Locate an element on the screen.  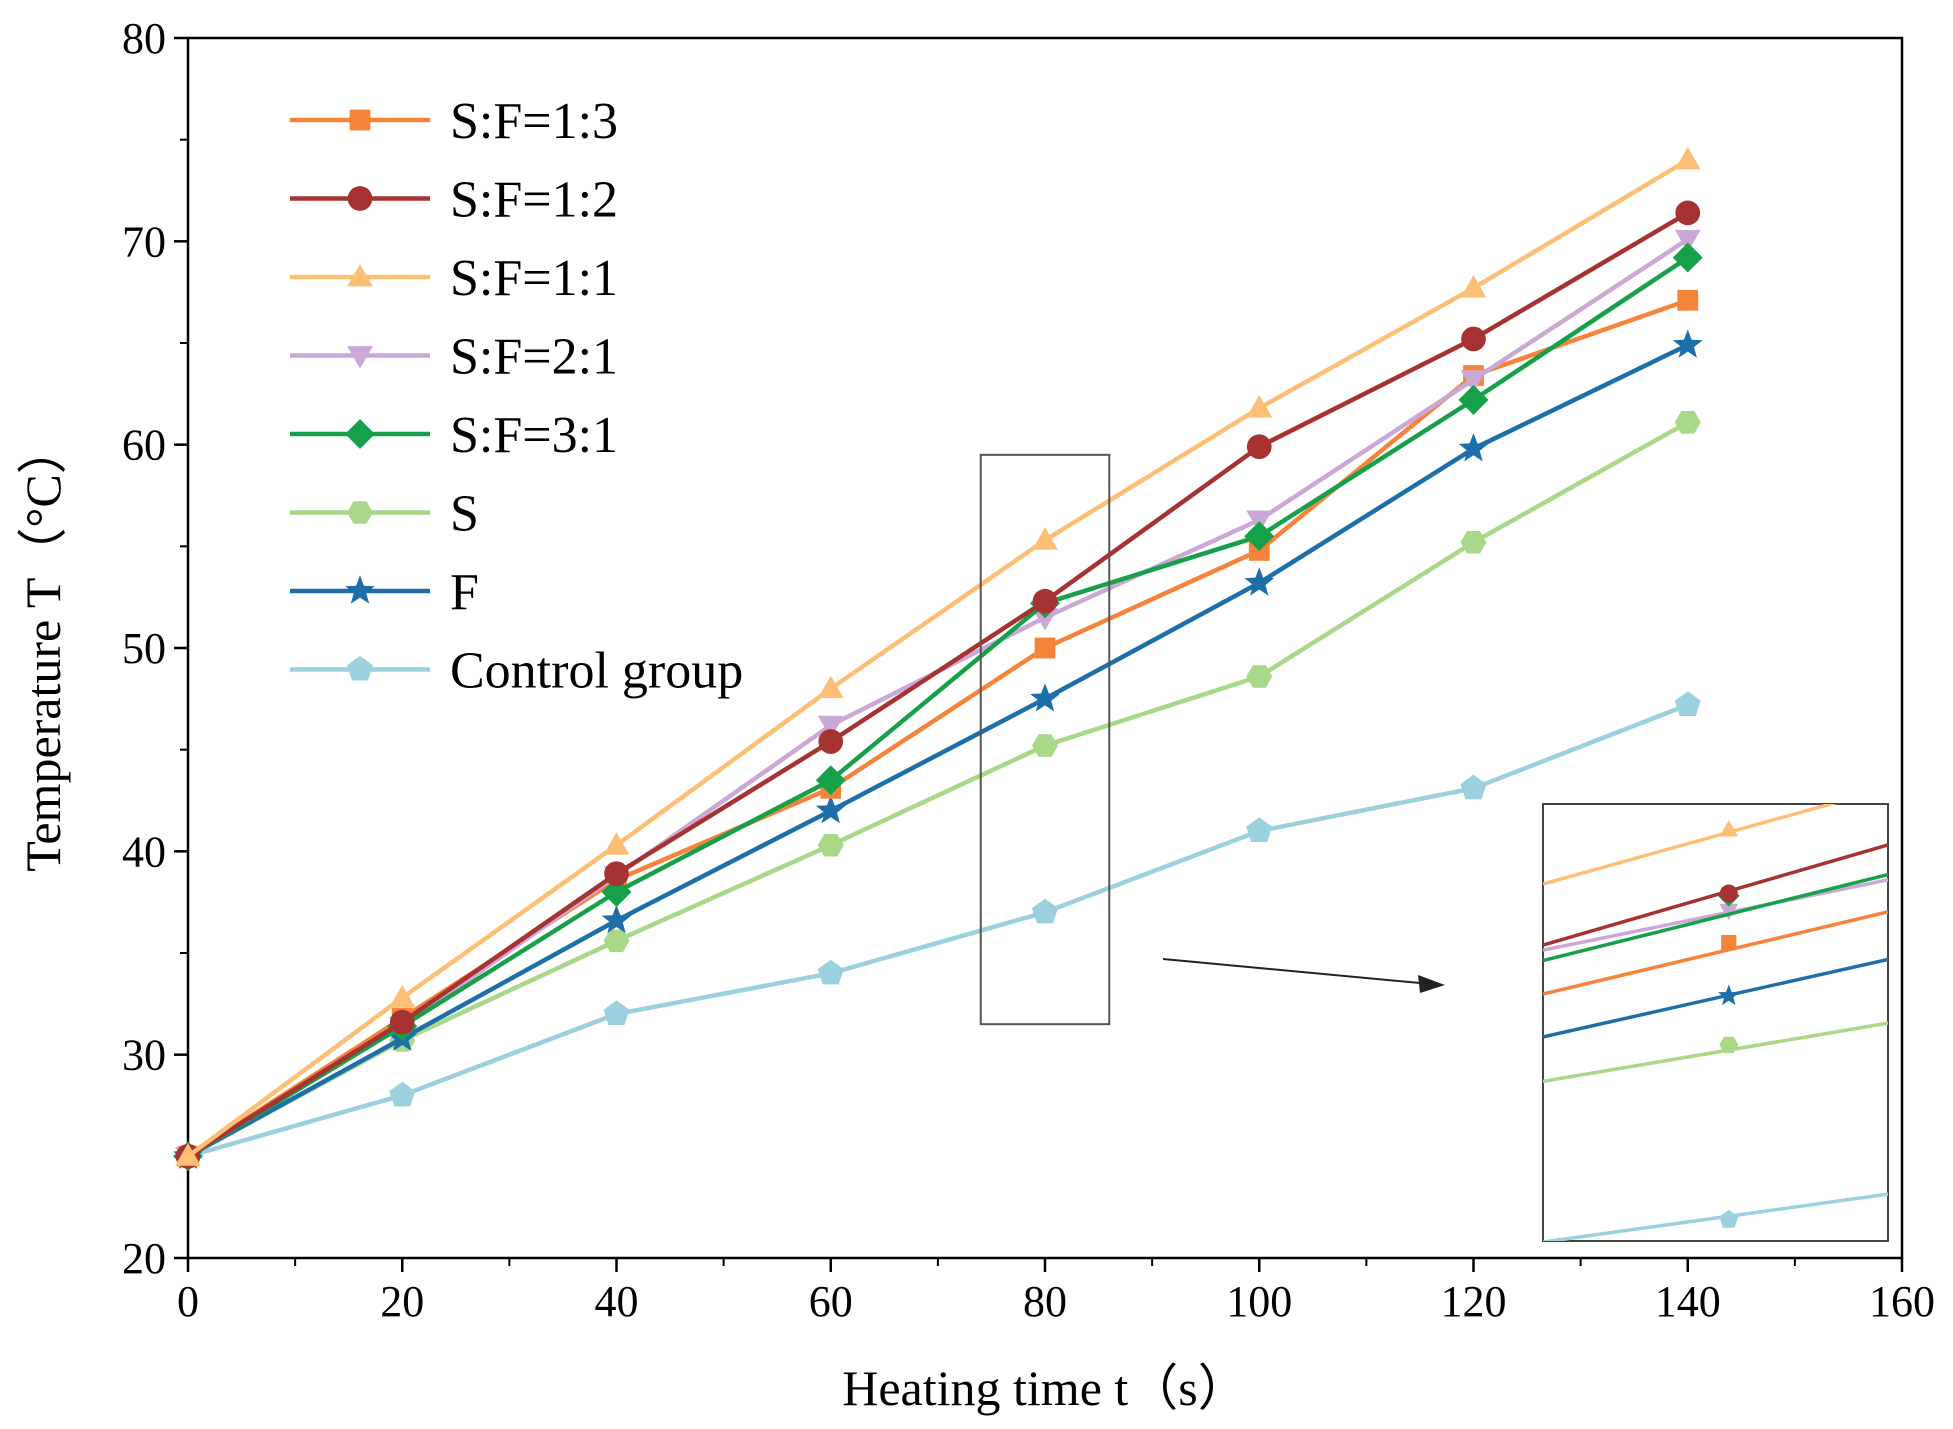
legend-item-f: F is located at coordinates (384, 592).